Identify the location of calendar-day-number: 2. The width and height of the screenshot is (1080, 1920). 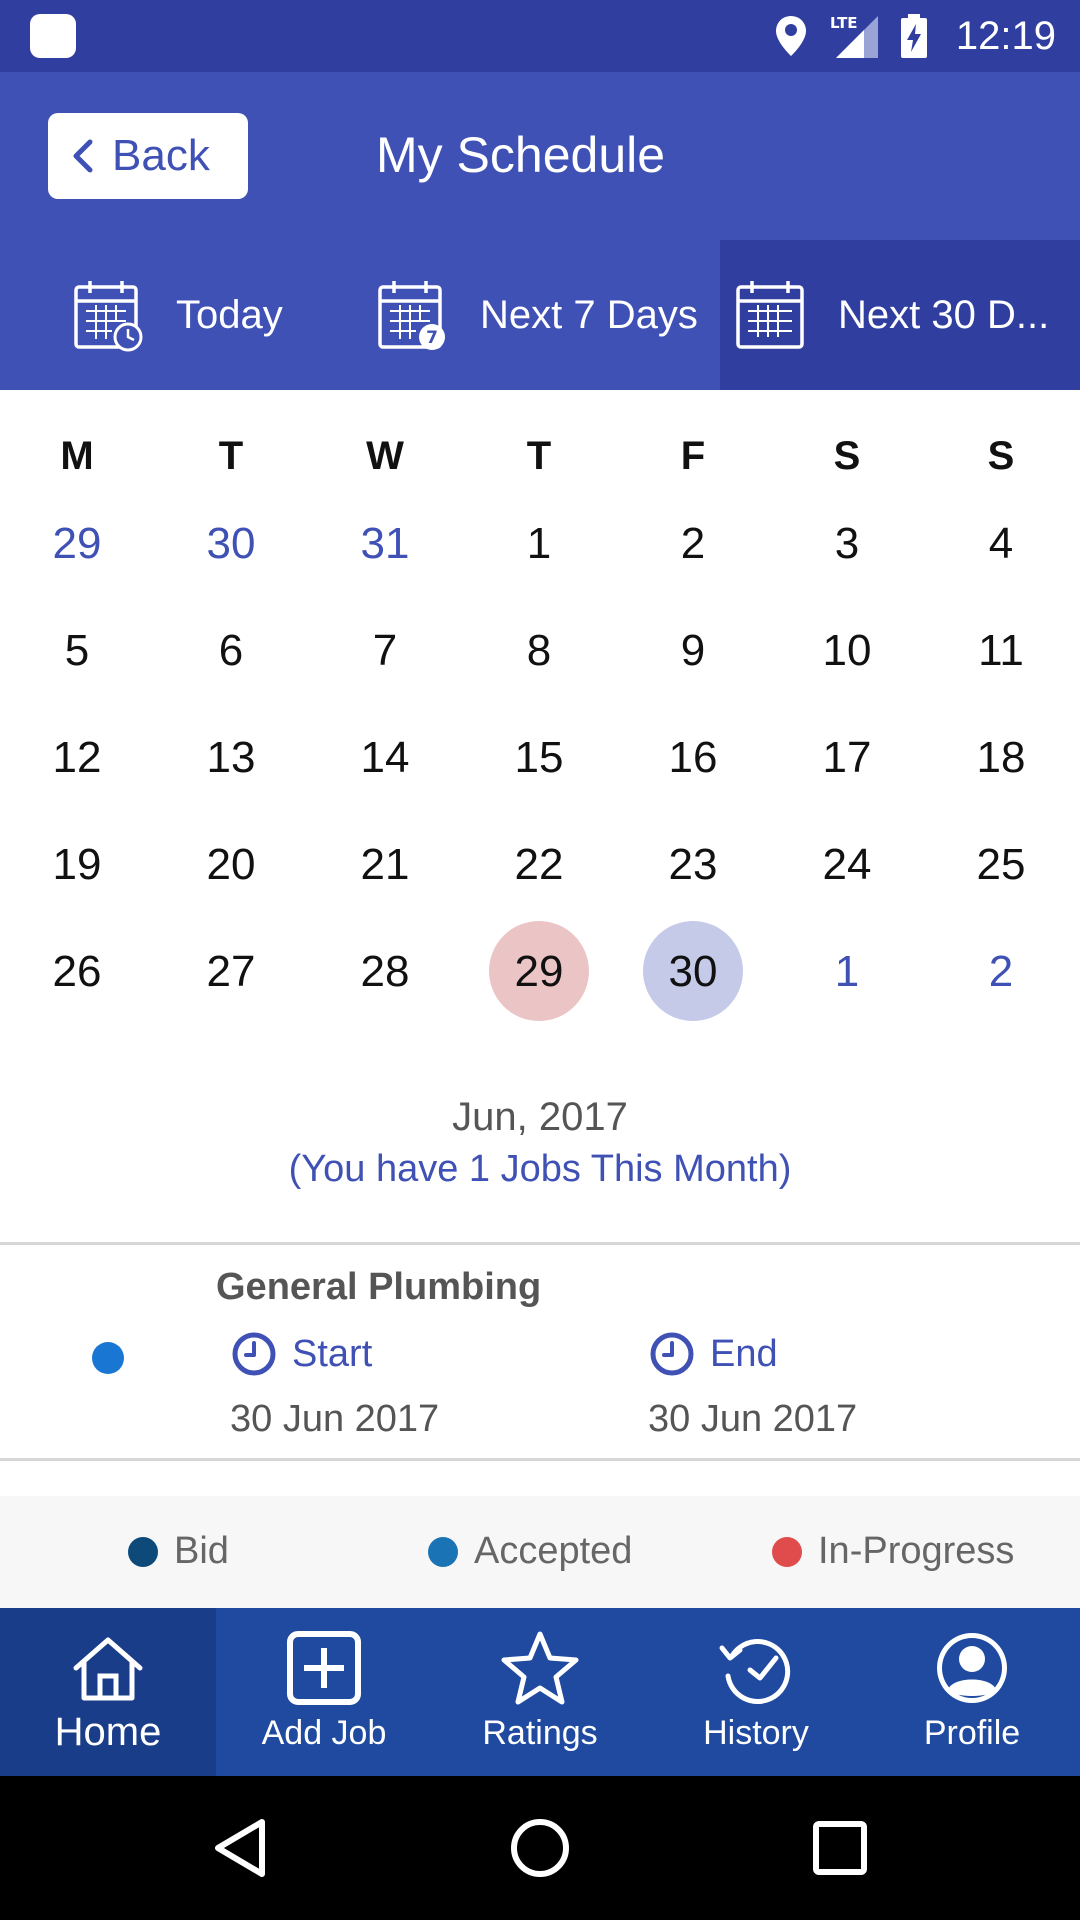
(1001, 971).